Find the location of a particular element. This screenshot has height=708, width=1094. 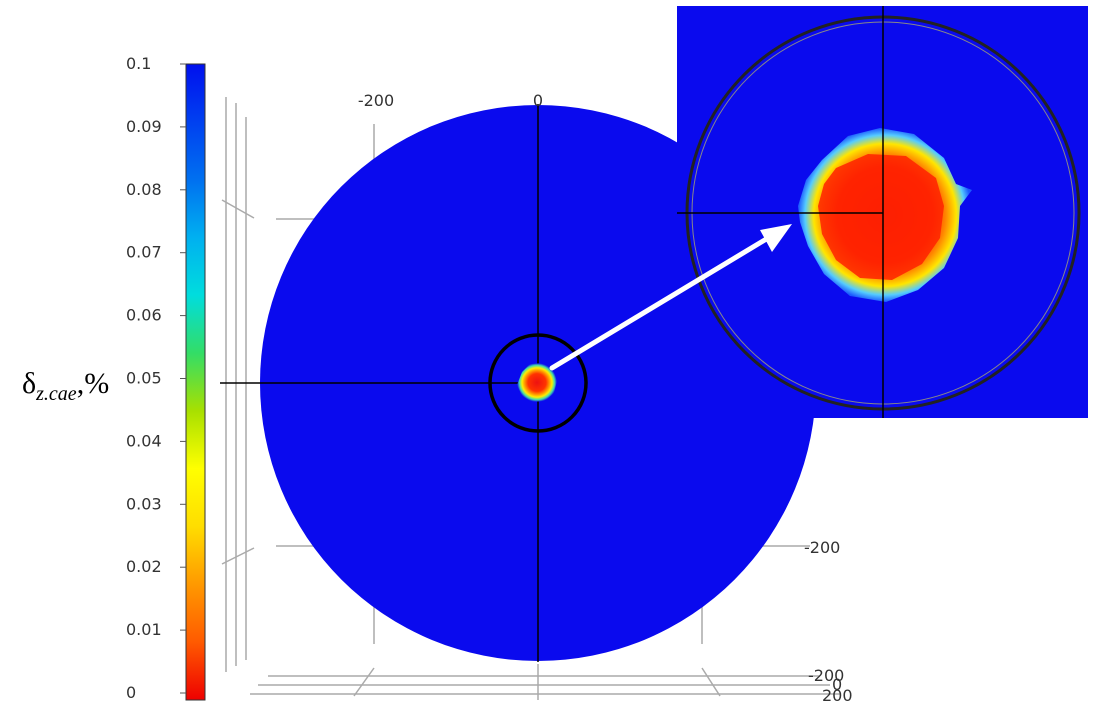

top-tick-0: 0 is located at coordinates (538, 100).